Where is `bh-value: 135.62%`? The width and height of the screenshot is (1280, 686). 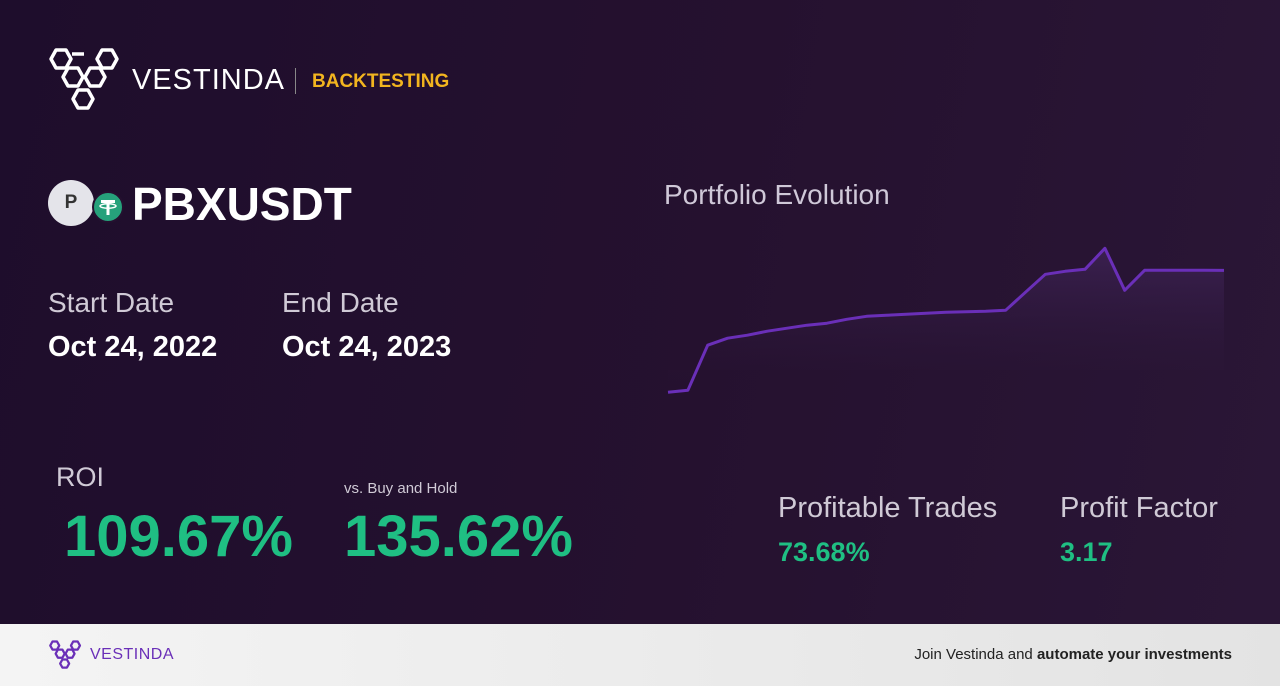 bh-value: 135.62% is located at coordinates (458, 536).